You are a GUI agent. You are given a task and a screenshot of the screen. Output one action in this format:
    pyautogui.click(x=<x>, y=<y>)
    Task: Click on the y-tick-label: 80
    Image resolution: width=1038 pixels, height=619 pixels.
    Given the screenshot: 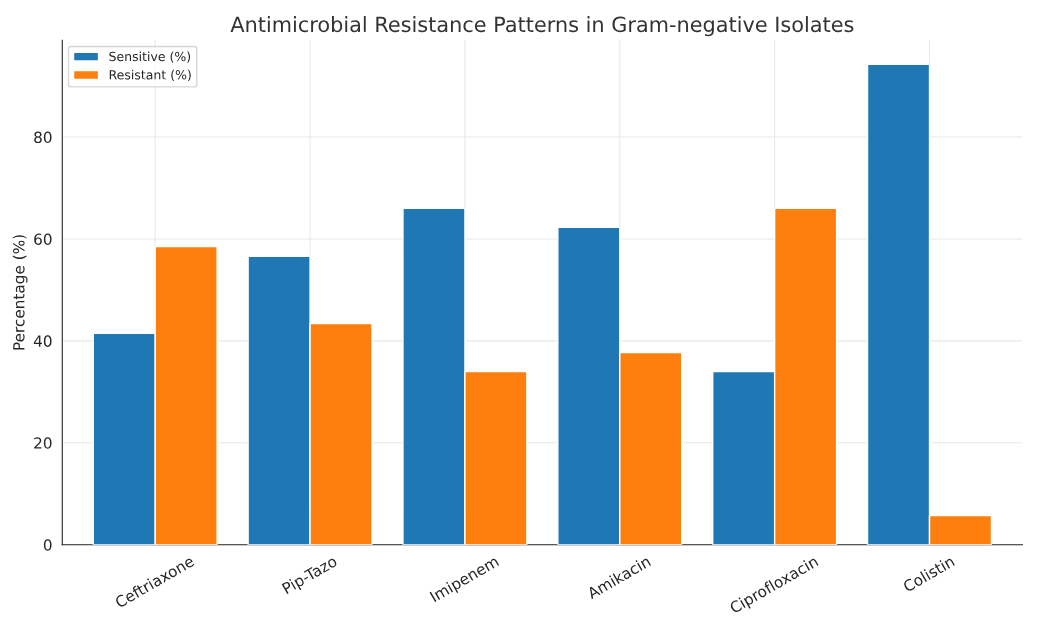 What is the action you would take?
    pyautogui.click(x=43, y=137)
    